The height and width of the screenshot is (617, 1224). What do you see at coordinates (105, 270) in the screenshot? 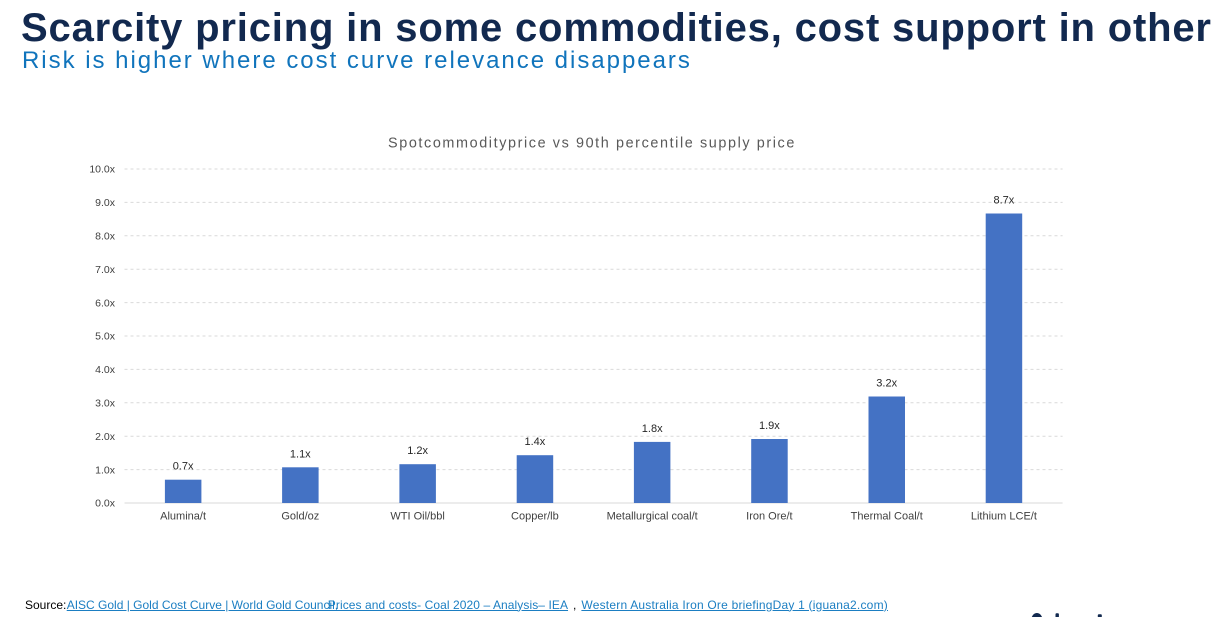
I see `svg-text: 7.0x` at bounding box center [105, 270].